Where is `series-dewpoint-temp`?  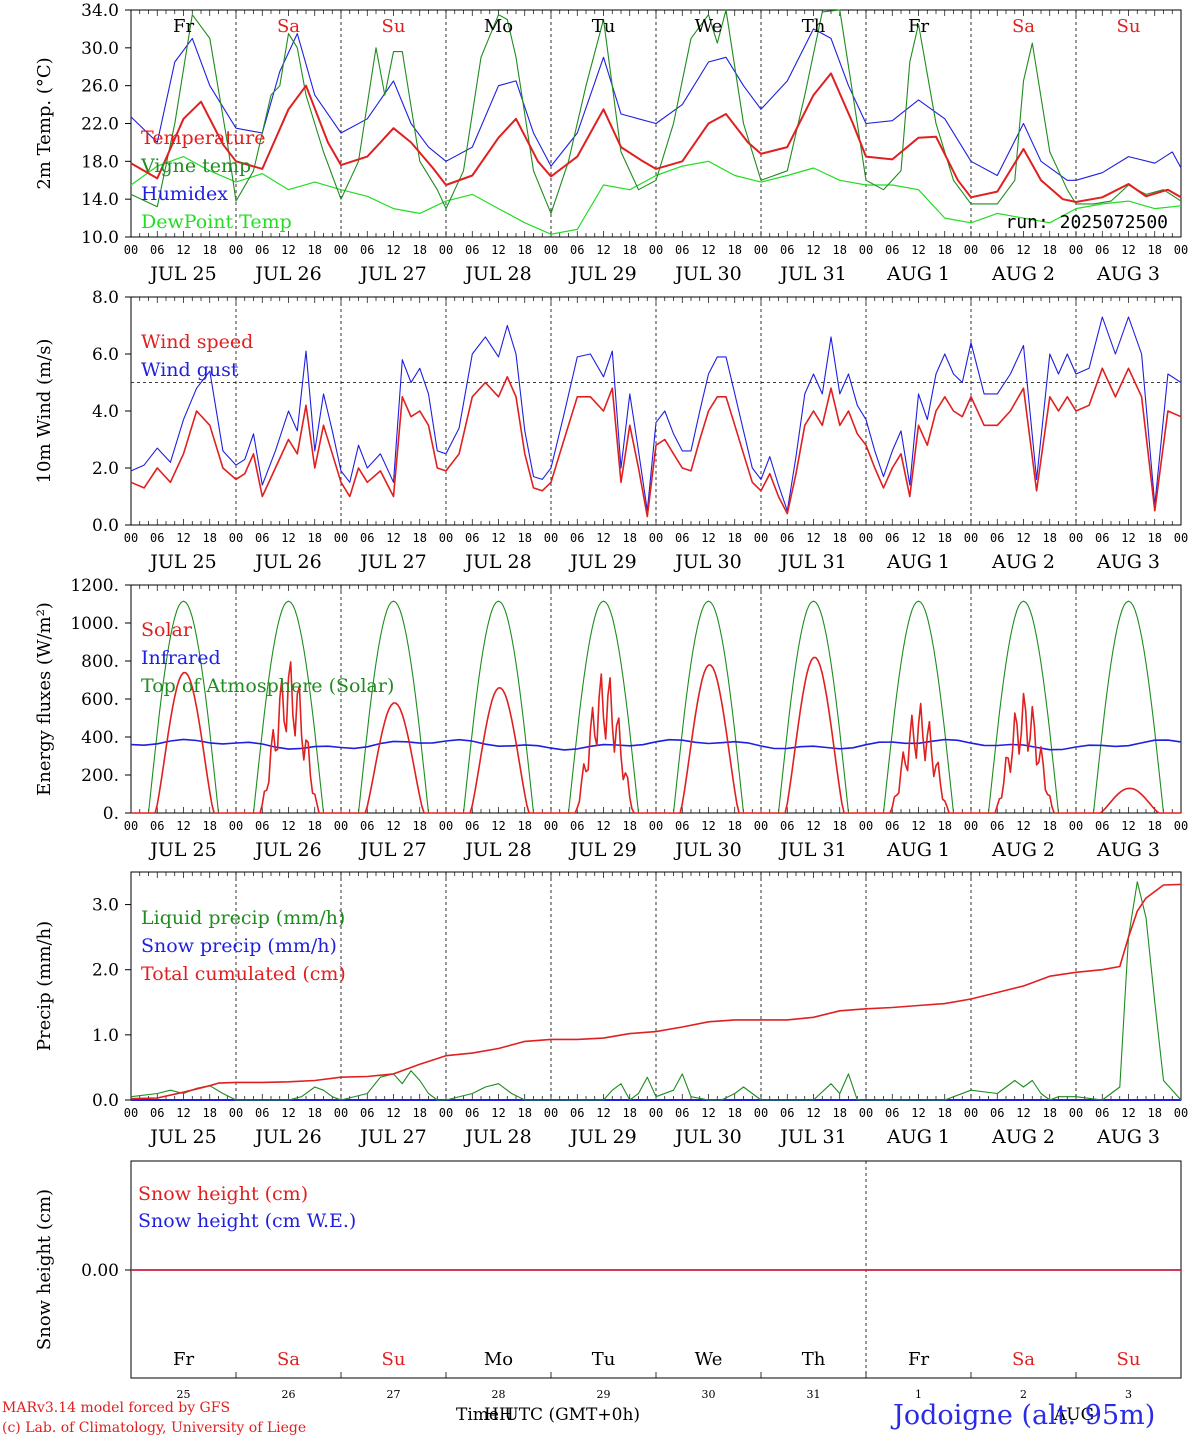 series-dewpoint-temp is located at coordinates (656, 195).